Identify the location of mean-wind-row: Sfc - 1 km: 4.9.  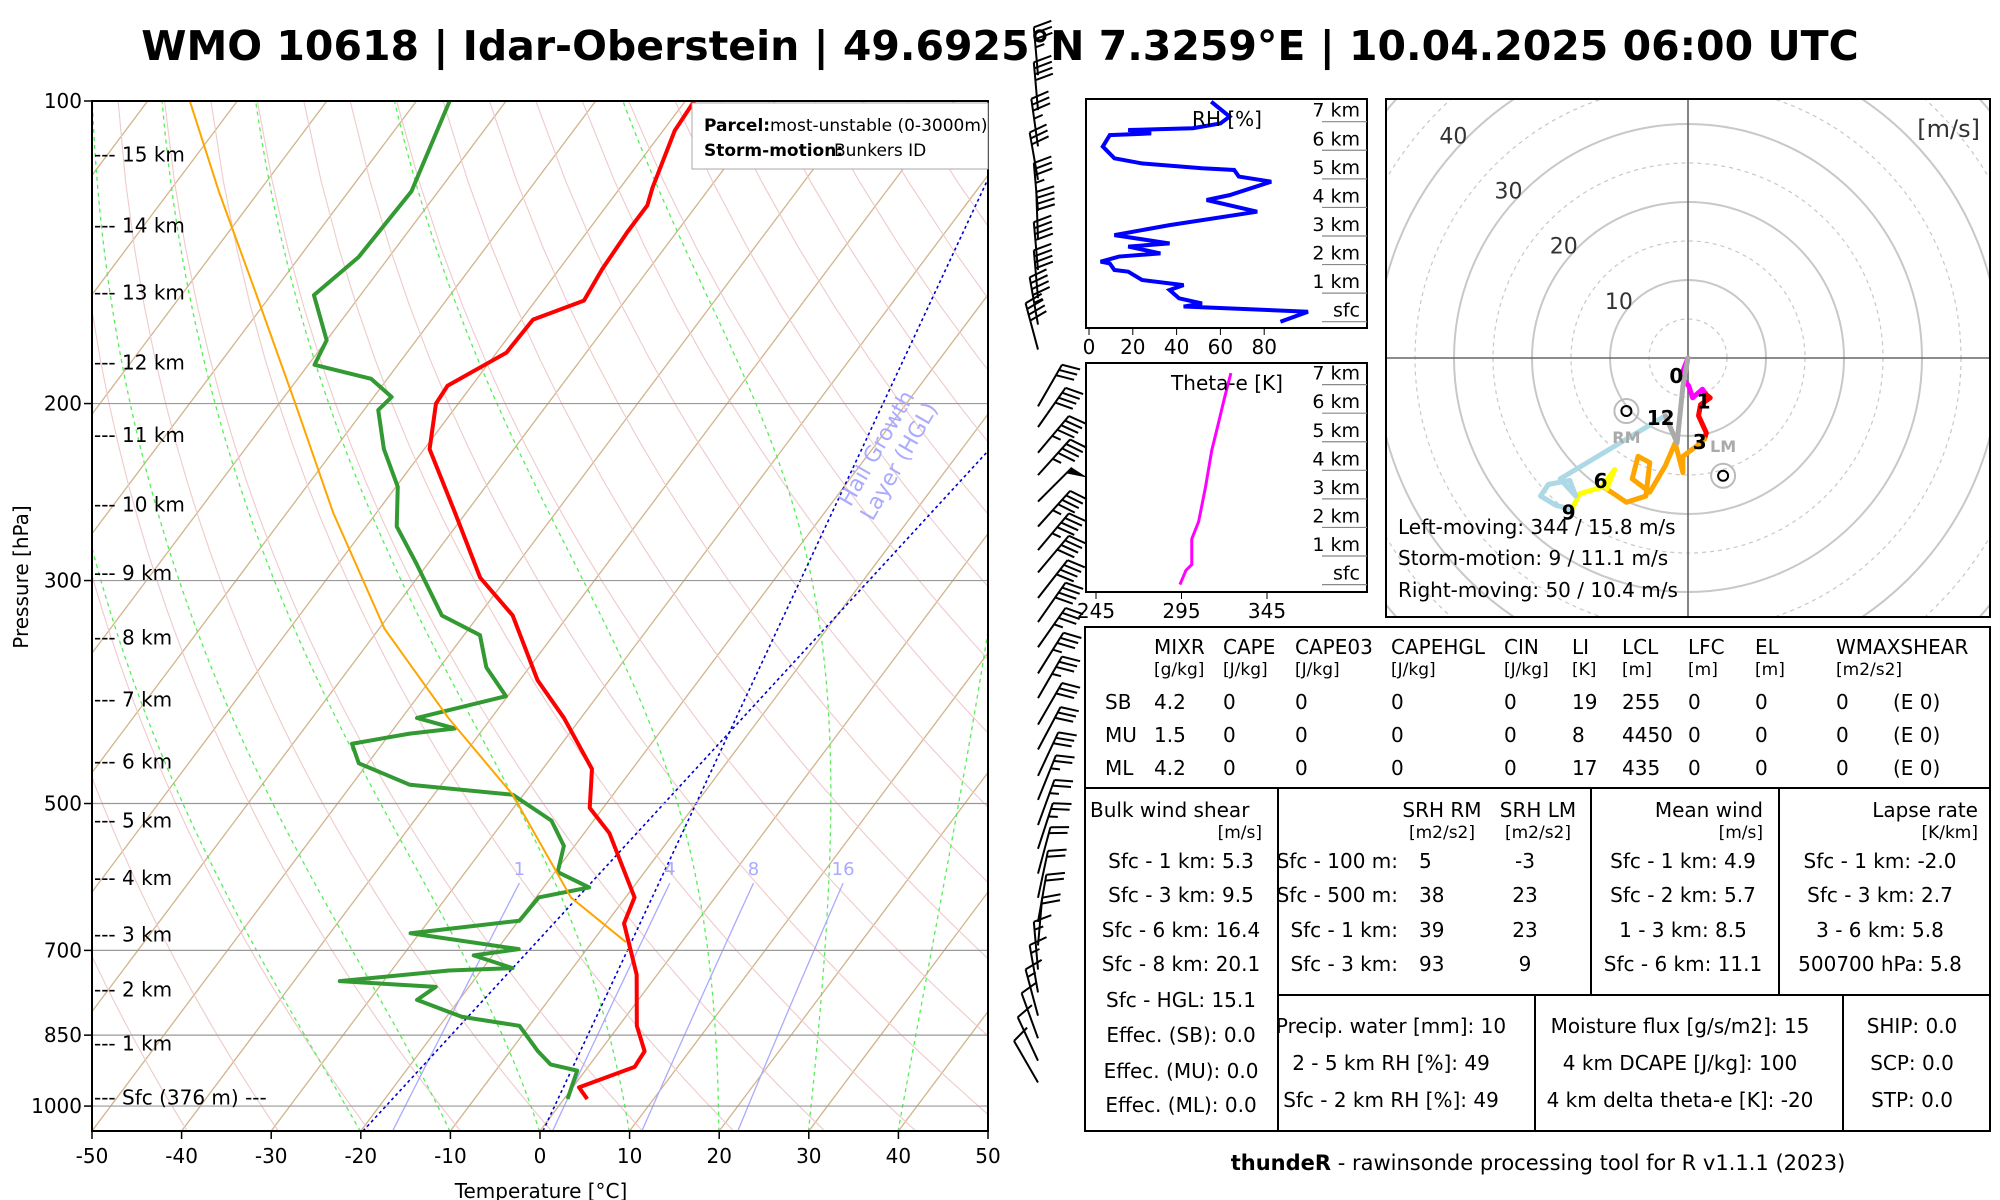
(1683, 861).